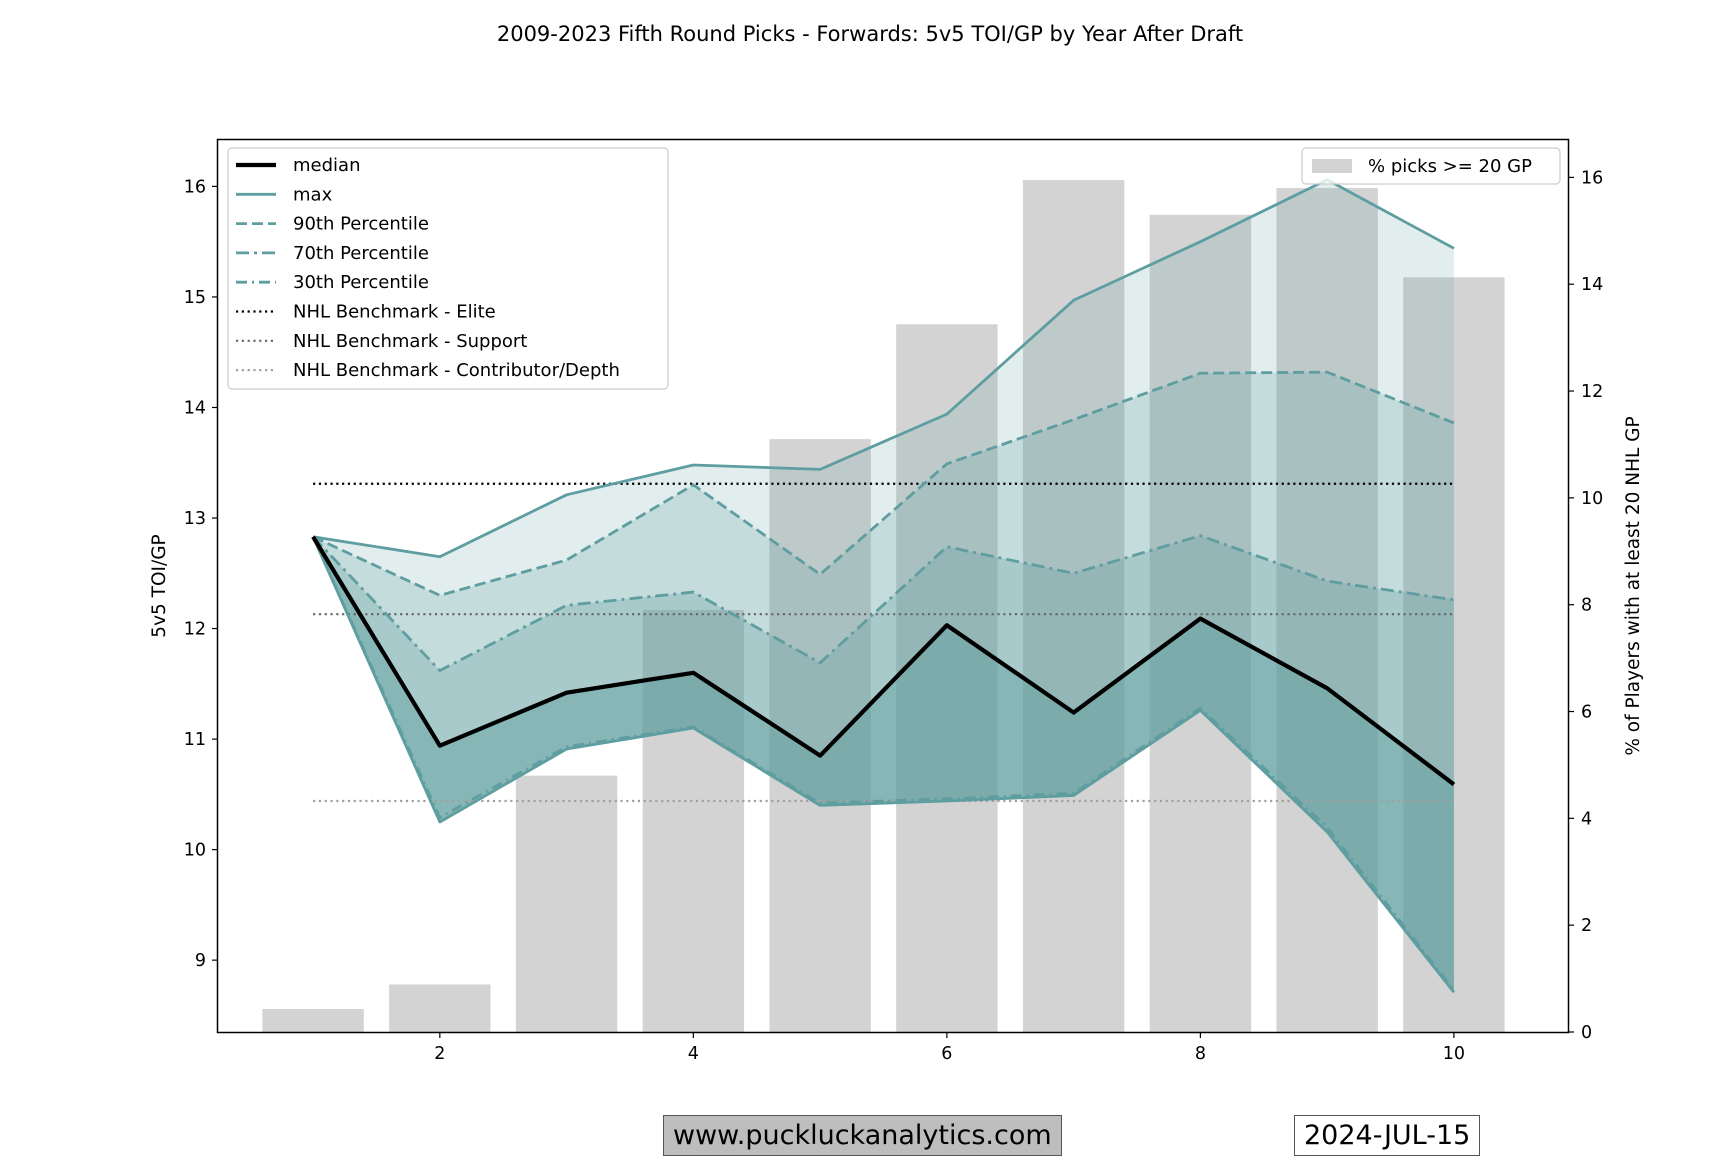  Describe the element at coordinates (1586, 713) in the screenshot. I see `y-right-tick-label: 6` at that location.